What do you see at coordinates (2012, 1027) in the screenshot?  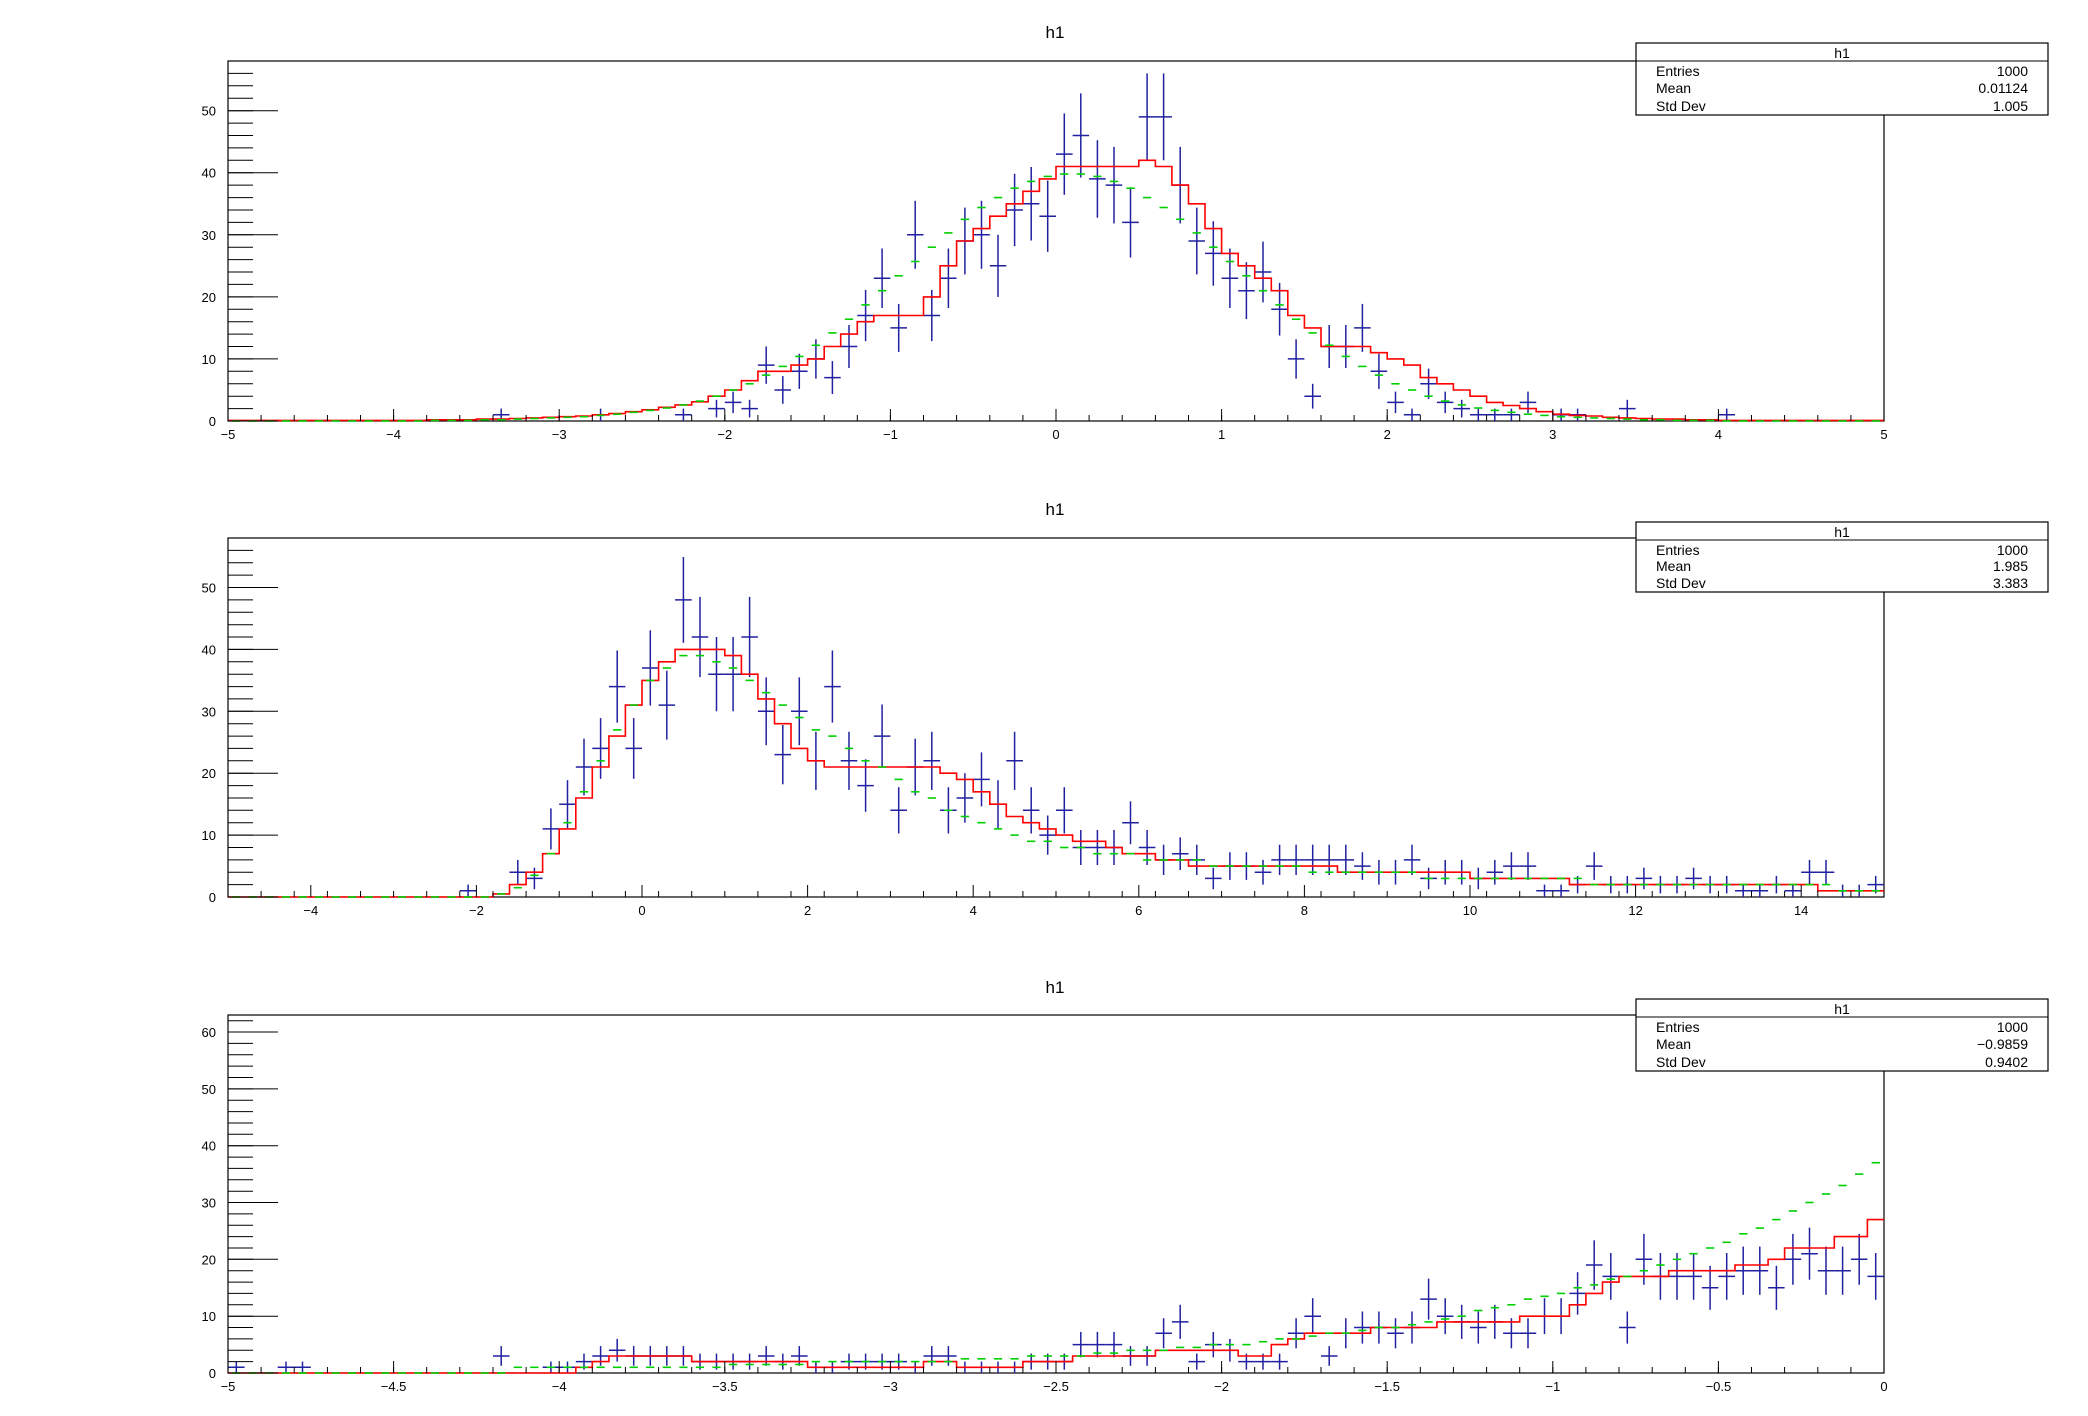 I see `panel-3-stats-entries-value: 1000` at bounding box center [2012, 1027].